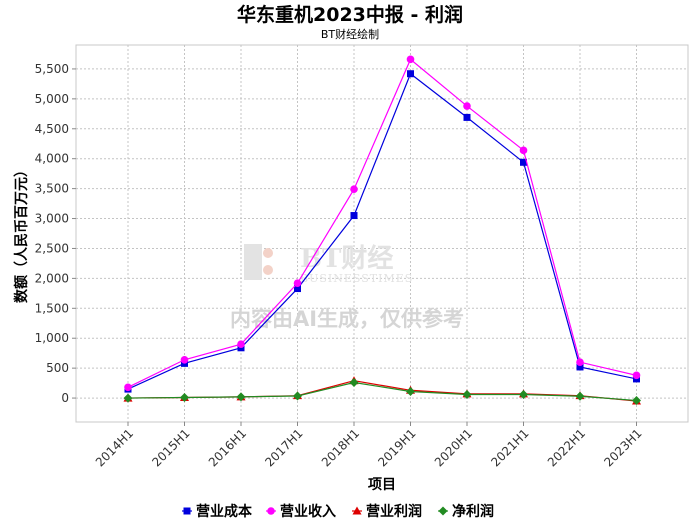 This screenshot has width=700, height=524. What do you see at coordinates (308, 511) in the screenshot?
I see `legend-label: 营业收入` at bounding box center [308, 511].